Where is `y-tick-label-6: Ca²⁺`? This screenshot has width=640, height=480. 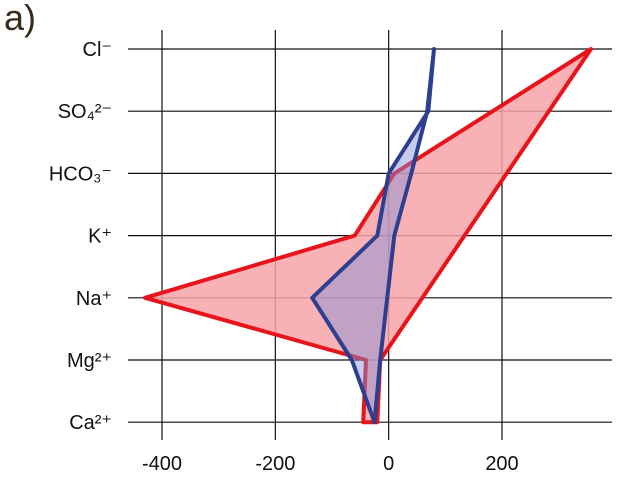 y-tick-label-6: Ca²⁺ is located at coordinates (90, 423).